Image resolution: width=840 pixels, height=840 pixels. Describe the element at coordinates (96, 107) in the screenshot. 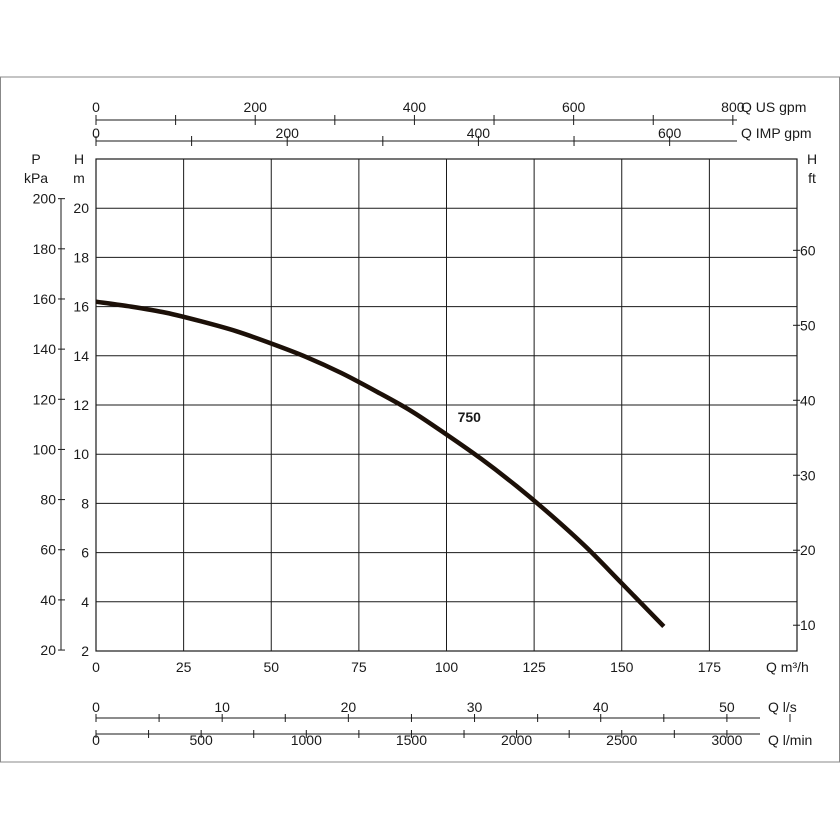

I see `x-tick-label-us-gpm: 0` at that location.